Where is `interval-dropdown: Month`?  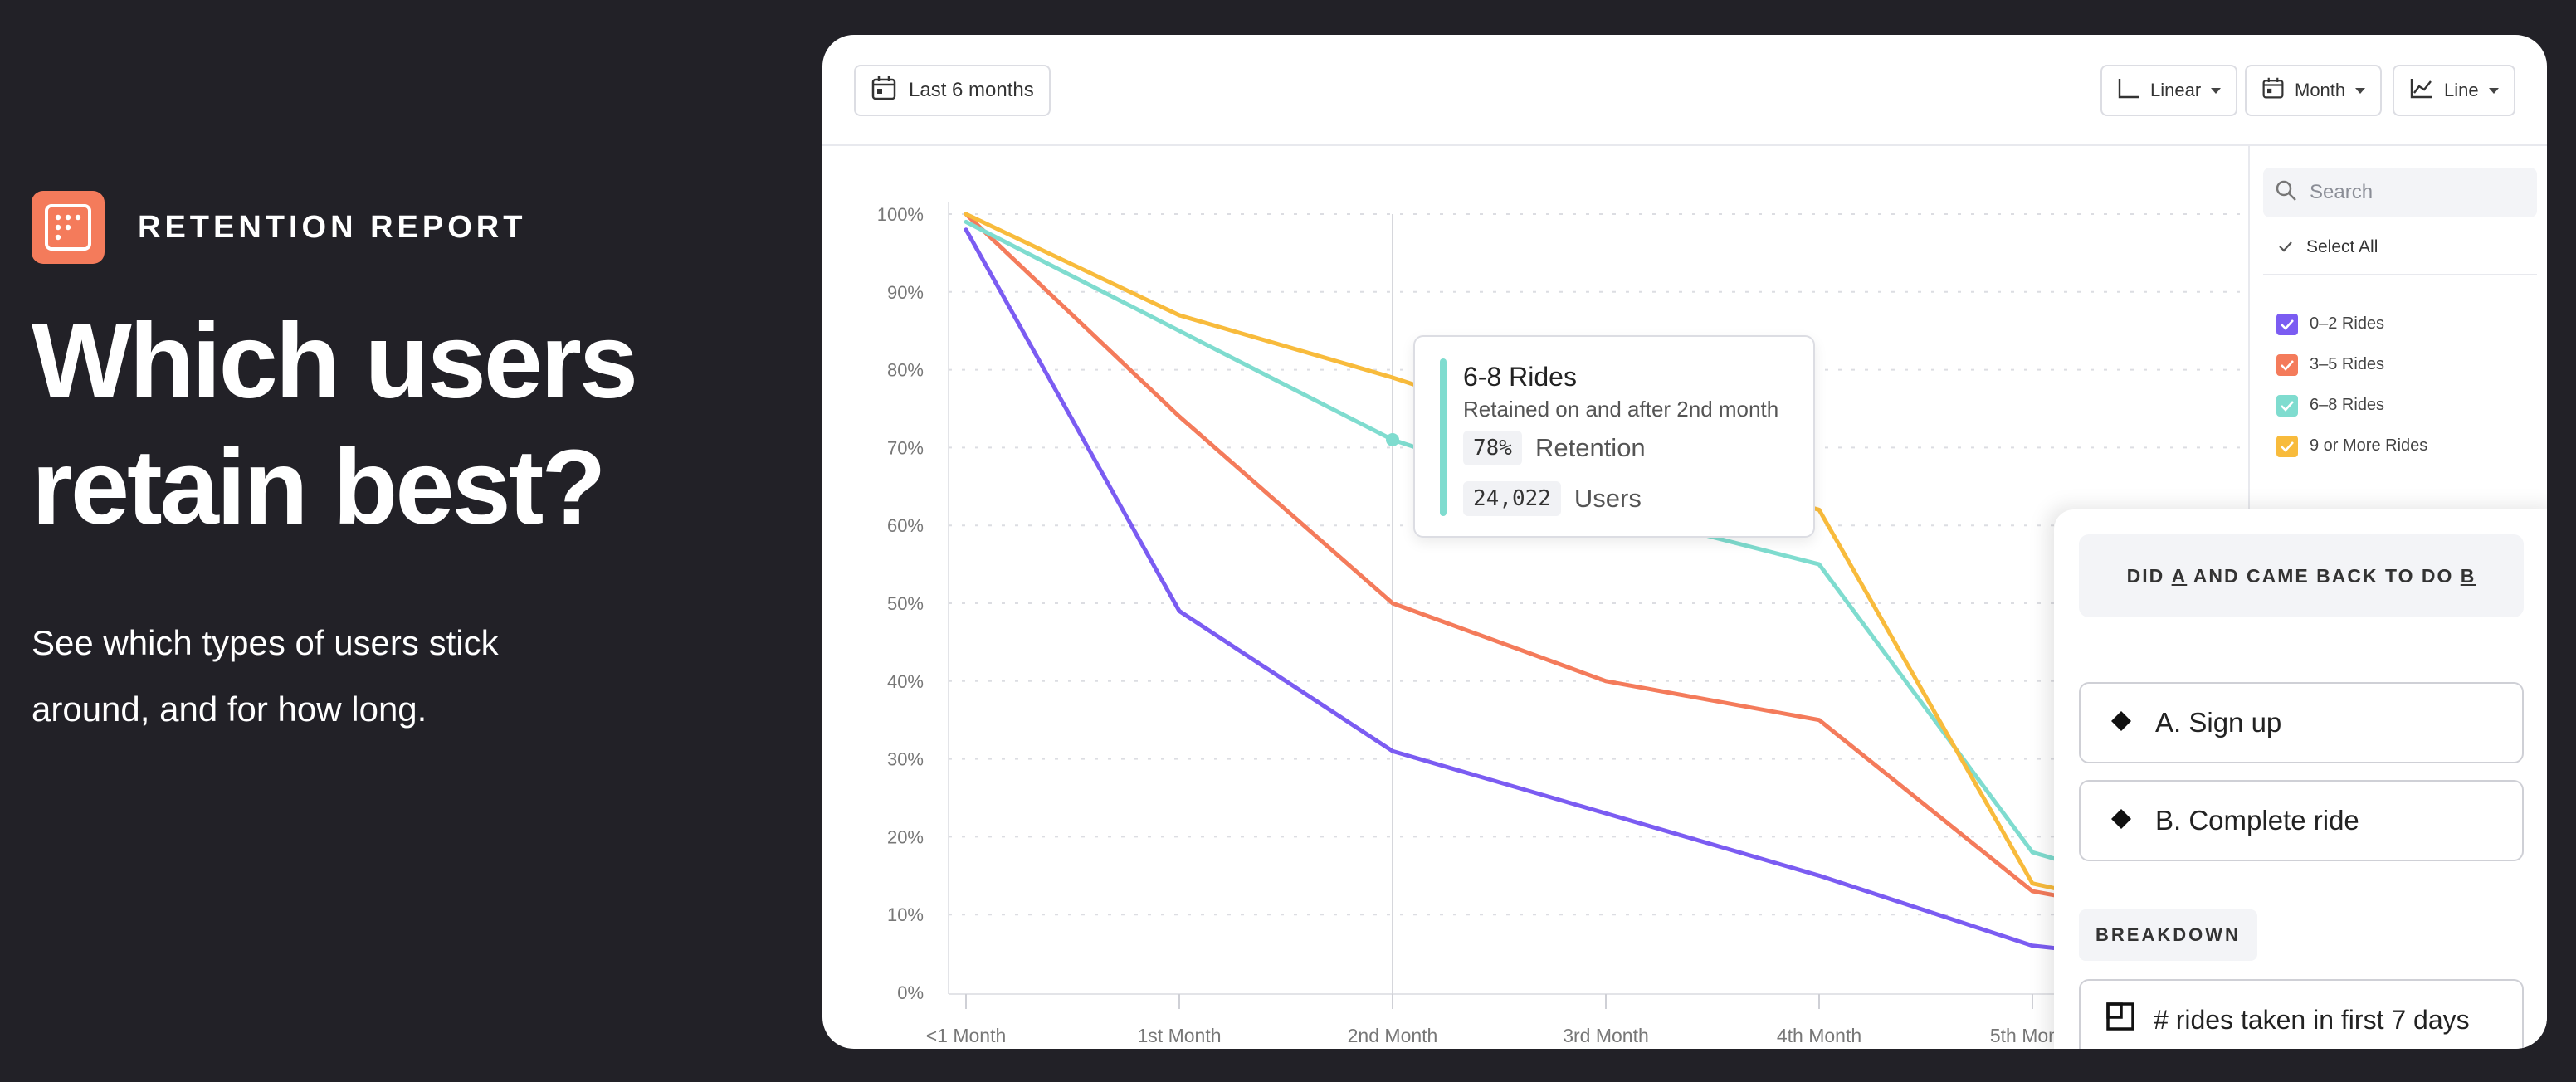 interval-dropdown: Month is located at coordinates (2314, 90).